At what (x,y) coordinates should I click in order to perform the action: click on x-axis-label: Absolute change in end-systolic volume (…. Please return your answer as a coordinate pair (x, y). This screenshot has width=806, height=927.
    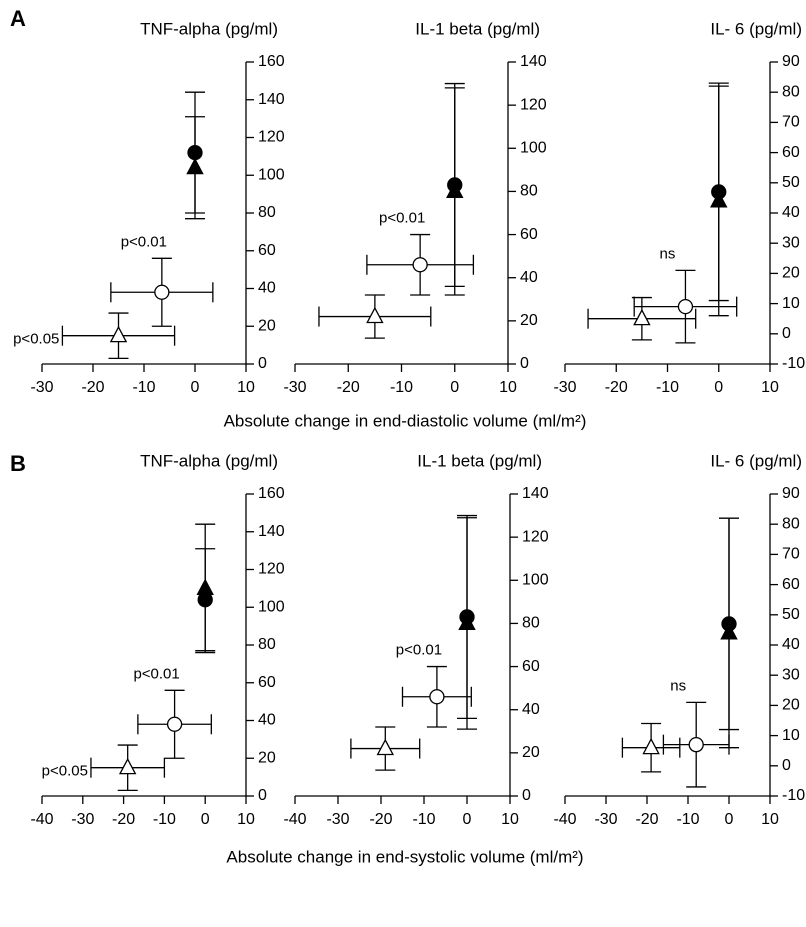
    Looking at the image, I should click on (404, 856).